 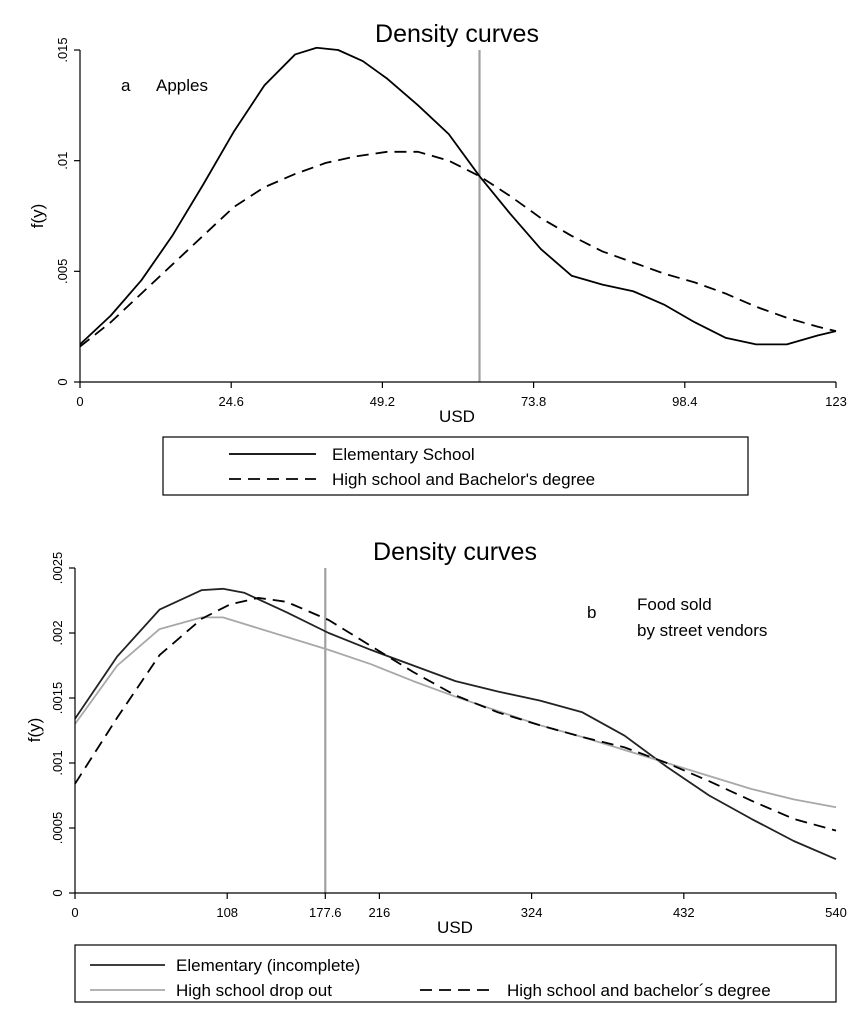 What do you see at coordinates (457, 34) in the screenshot?
I see `chart-title-a: Density curves` at bounding box center [457, 34].